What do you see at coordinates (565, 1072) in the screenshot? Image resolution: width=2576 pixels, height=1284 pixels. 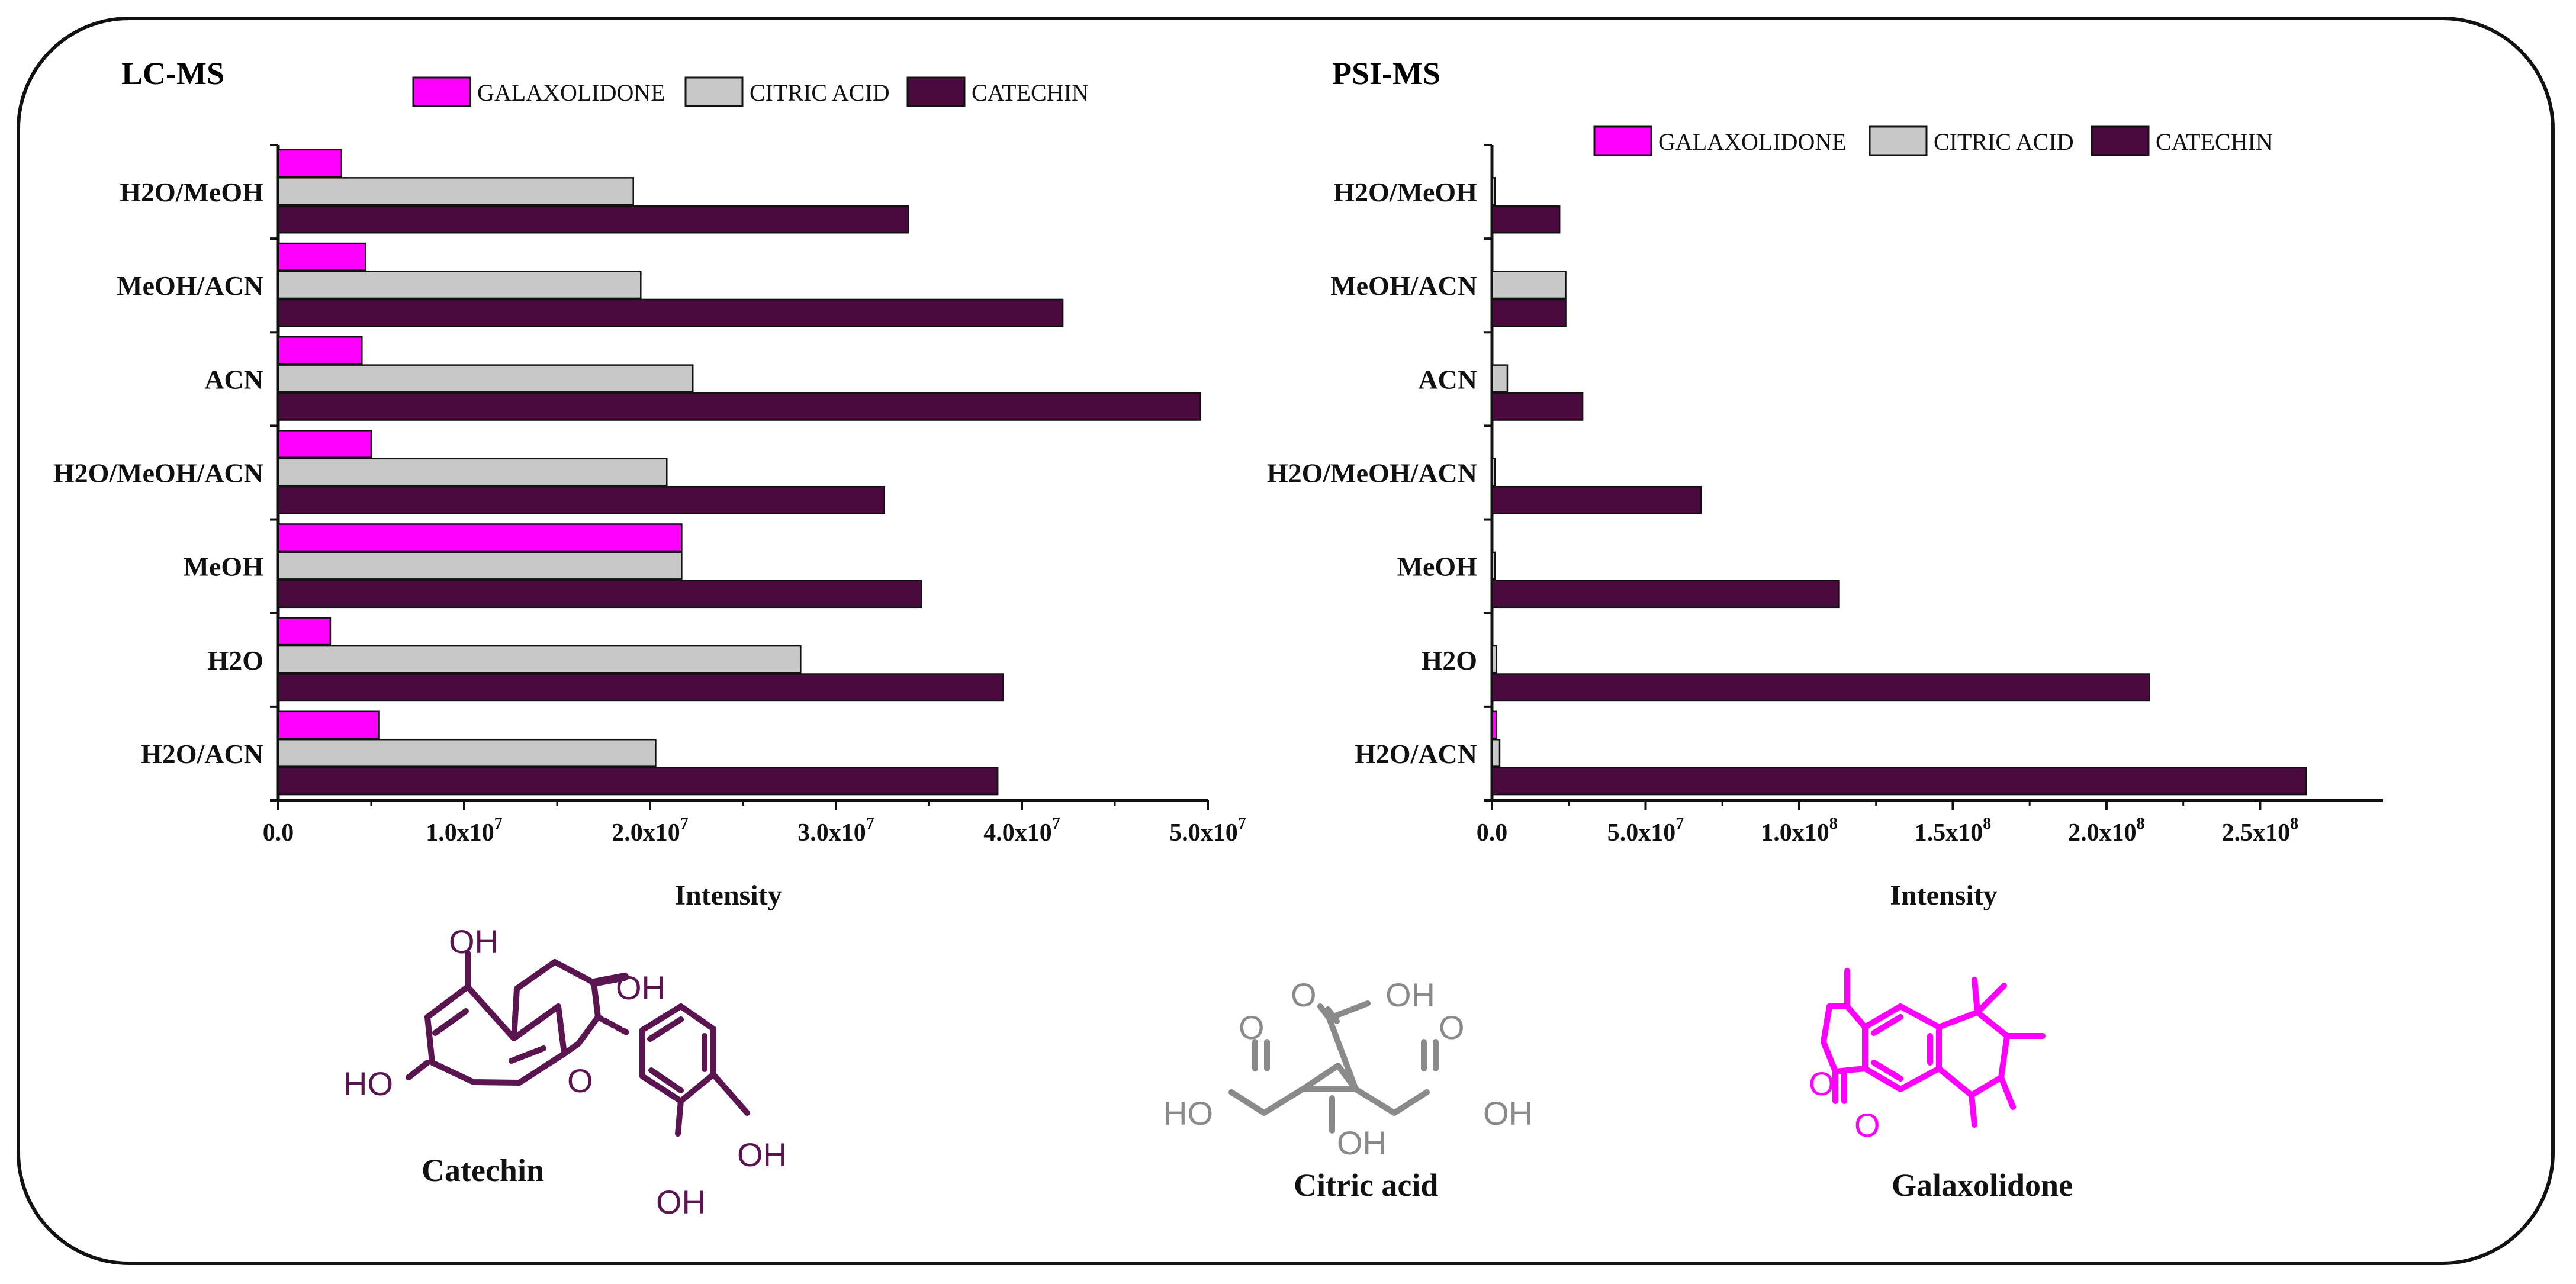 I see `catechin-structure: OH OH HO O OH OH Catechin` at bounding box center [565, 1072].